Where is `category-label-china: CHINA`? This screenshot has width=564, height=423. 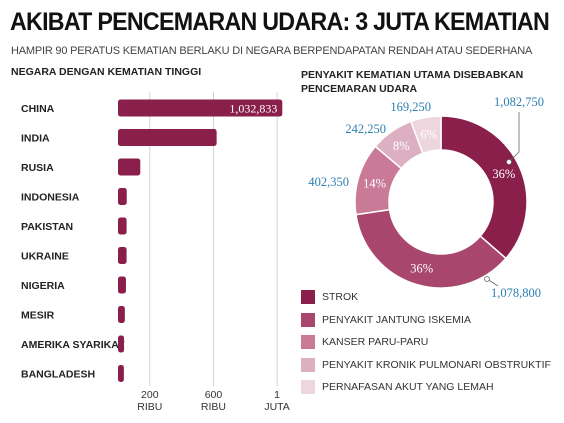
category-label-china: CHINA is located at coordinates (38, 109).